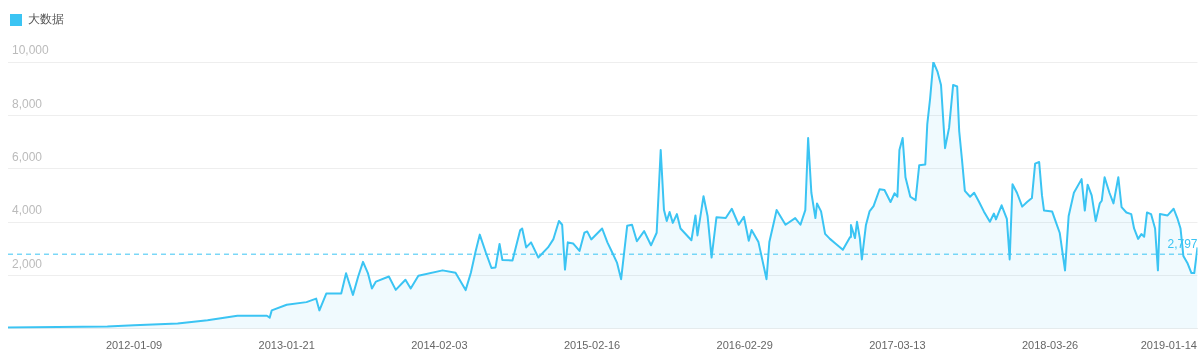 Image resolution: width=1200 pixels, height=360 pixels. I want to click on x-tick-label: 2016-02-29, so click(744, 345).